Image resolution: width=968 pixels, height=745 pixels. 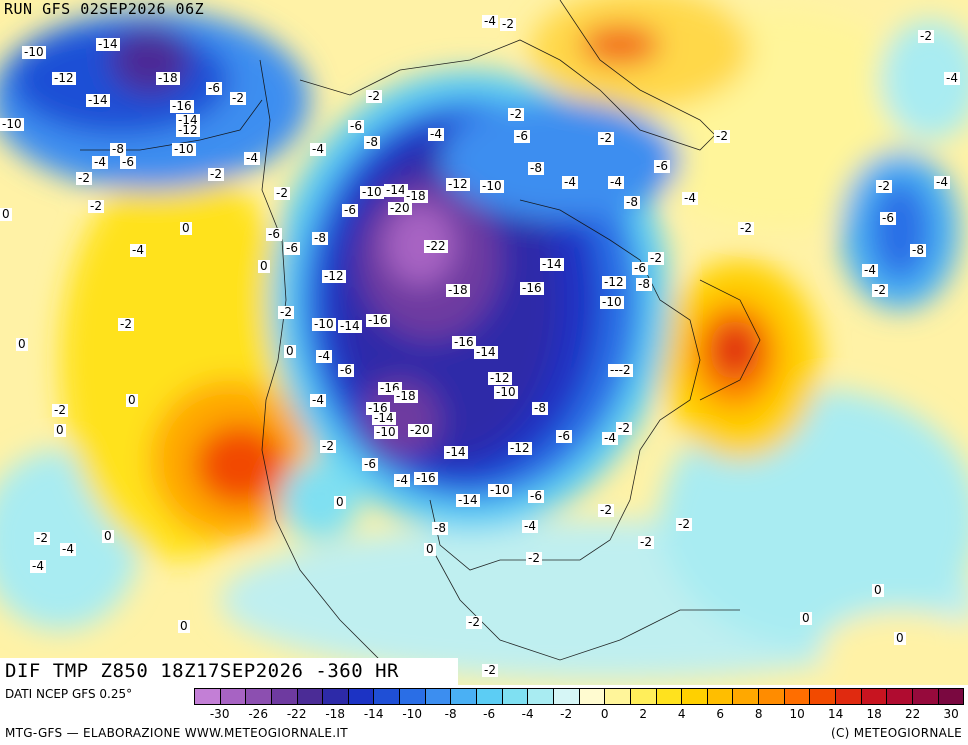 I want to click on scale-tick-label: 4, so click(x=681, y=714).